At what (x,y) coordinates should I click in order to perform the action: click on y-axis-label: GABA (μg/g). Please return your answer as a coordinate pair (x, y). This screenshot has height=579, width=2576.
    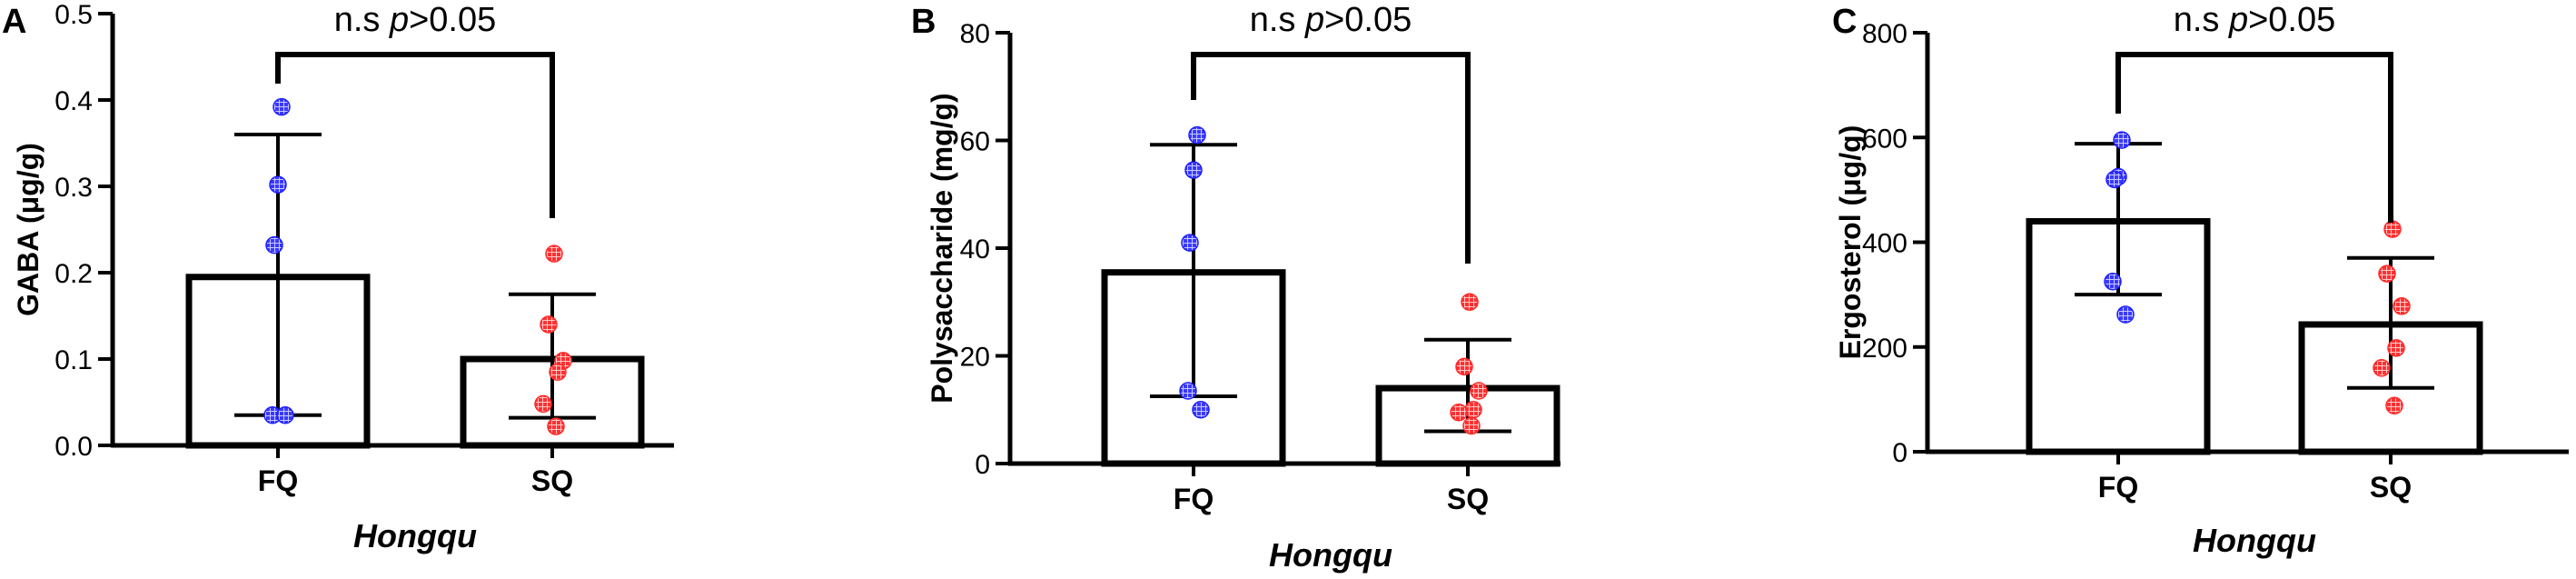
    Looking at the image, I should click on (28, 229).